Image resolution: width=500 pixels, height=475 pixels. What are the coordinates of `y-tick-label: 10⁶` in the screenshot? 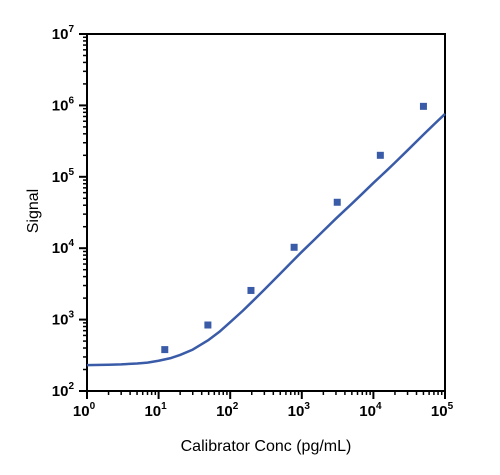 It's located at (63, 104).